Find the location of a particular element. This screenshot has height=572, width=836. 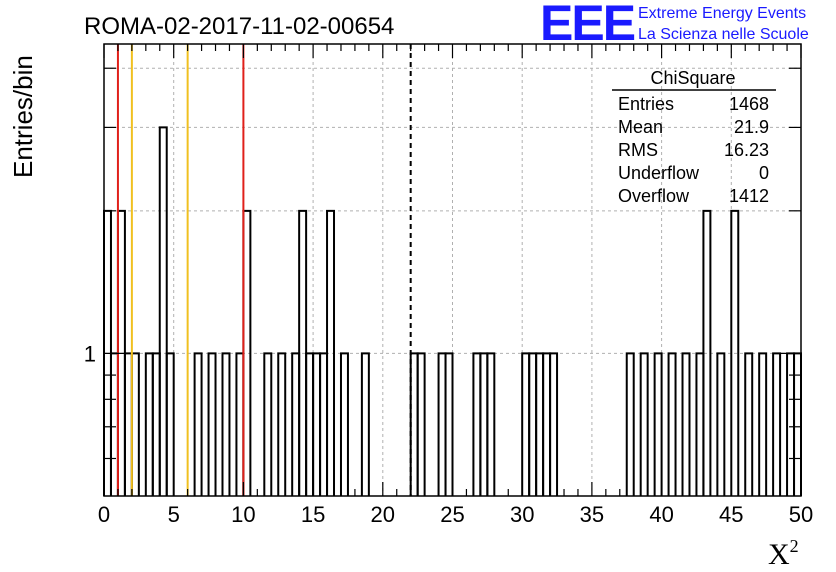

x-tick-label: 40 is located at coordinates (661, 514).